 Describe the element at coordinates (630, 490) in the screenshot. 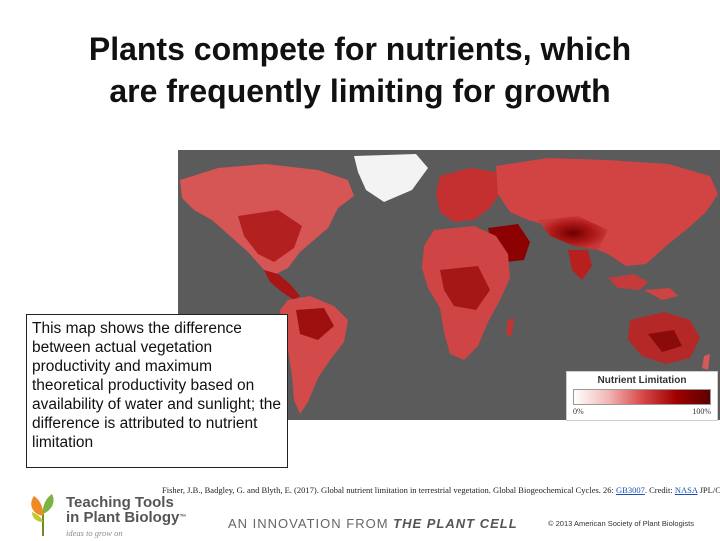

I see `citation-link-doi: GB3007` at that location.